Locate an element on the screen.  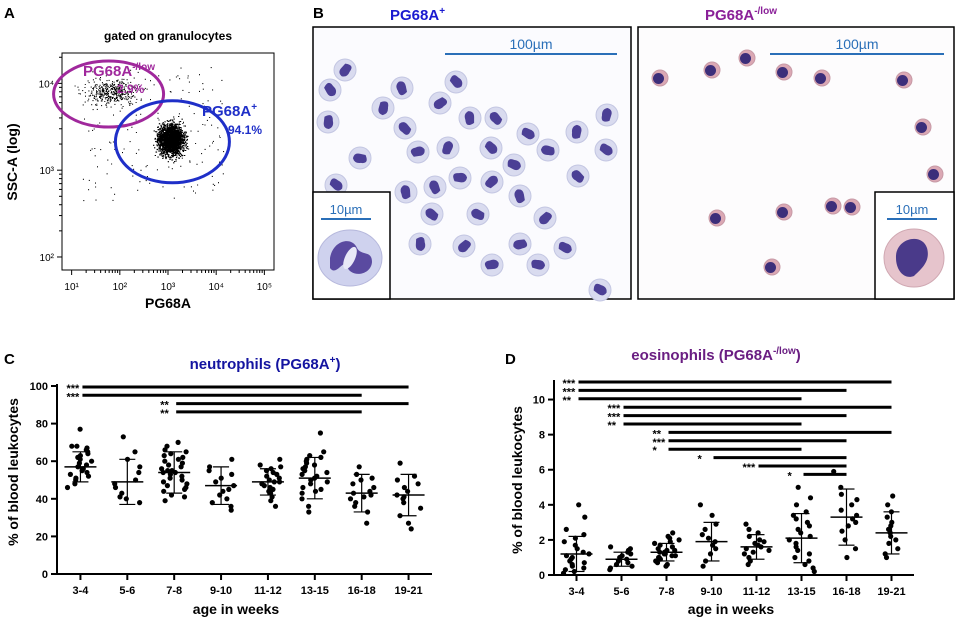
micrograph-right-title: PG68A-/low is located at coordinates (741, 15).